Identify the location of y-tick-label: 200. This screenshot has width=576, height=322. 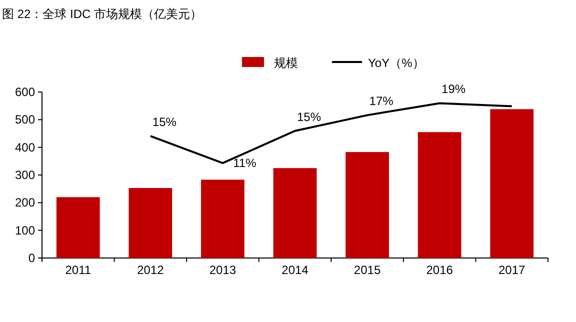
(25, 203).